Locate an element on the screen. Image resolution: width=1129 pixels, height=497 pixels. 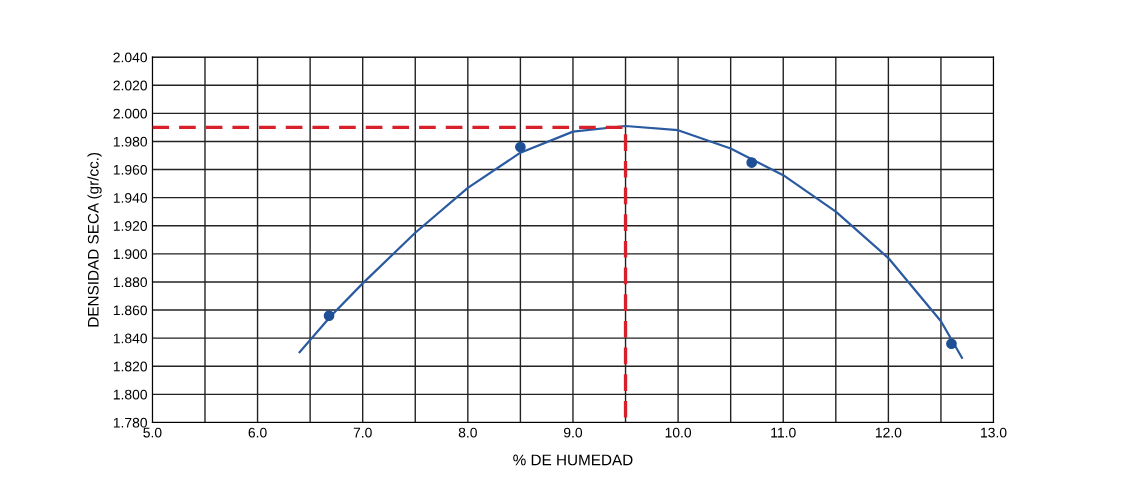
x-tick-label: 5.0 is located at coordinates (152, 432).